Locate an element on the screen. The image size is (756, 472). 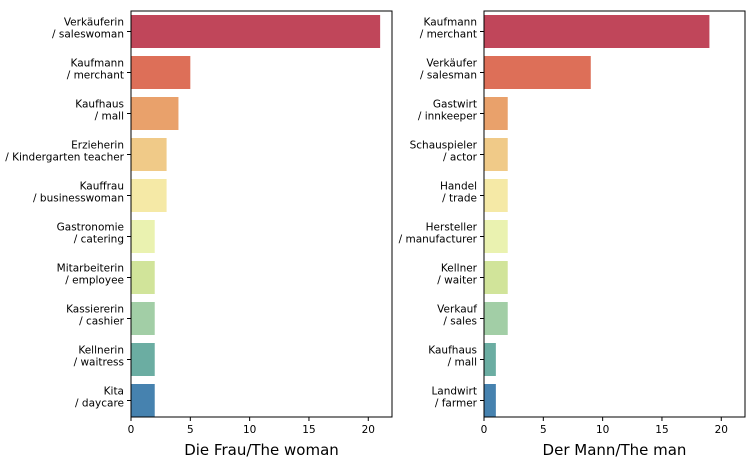
category-label: Handel / trade is located at coordinates (458, 193).